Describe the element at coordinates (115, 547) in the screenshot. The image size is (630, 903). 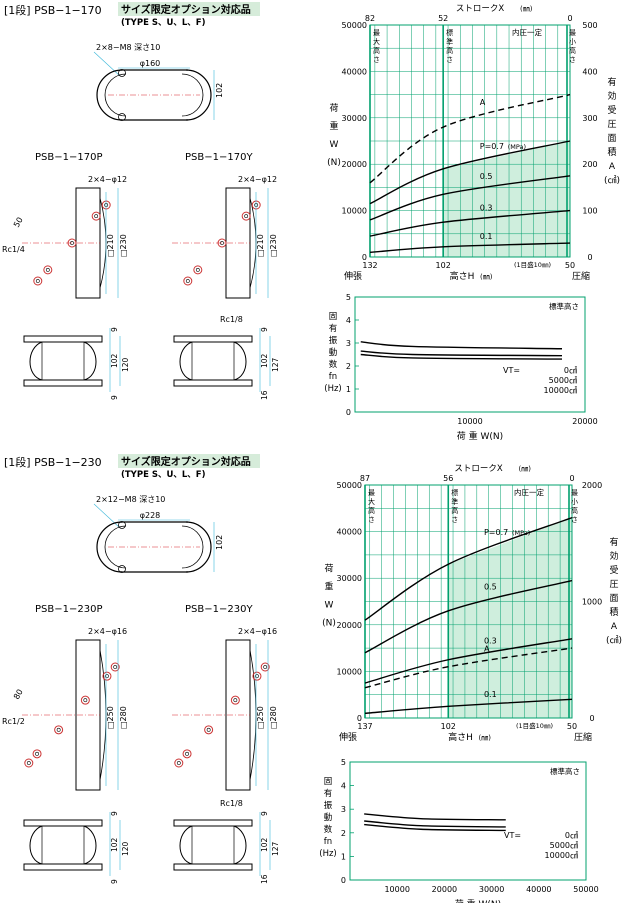
I see `bellows-inner-left` at that location.